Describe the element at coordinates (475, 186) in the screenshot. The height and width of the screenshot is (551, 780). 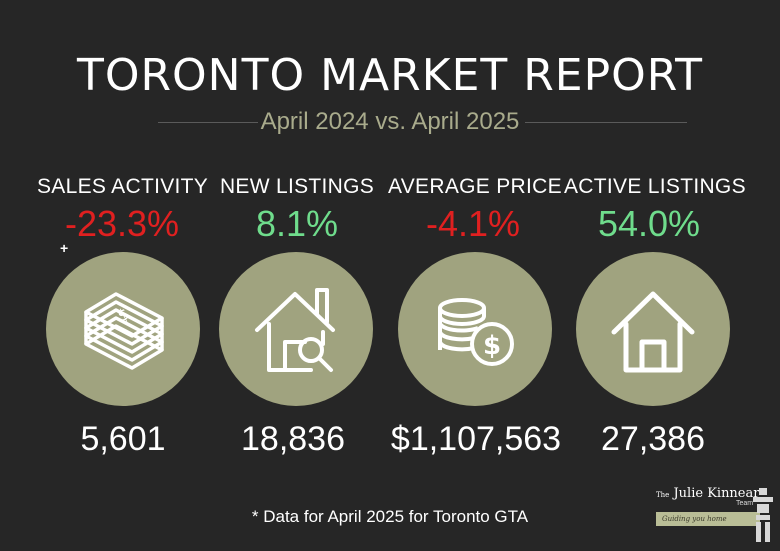
I see `stat-label: AVERAGE PRICE` at that location.